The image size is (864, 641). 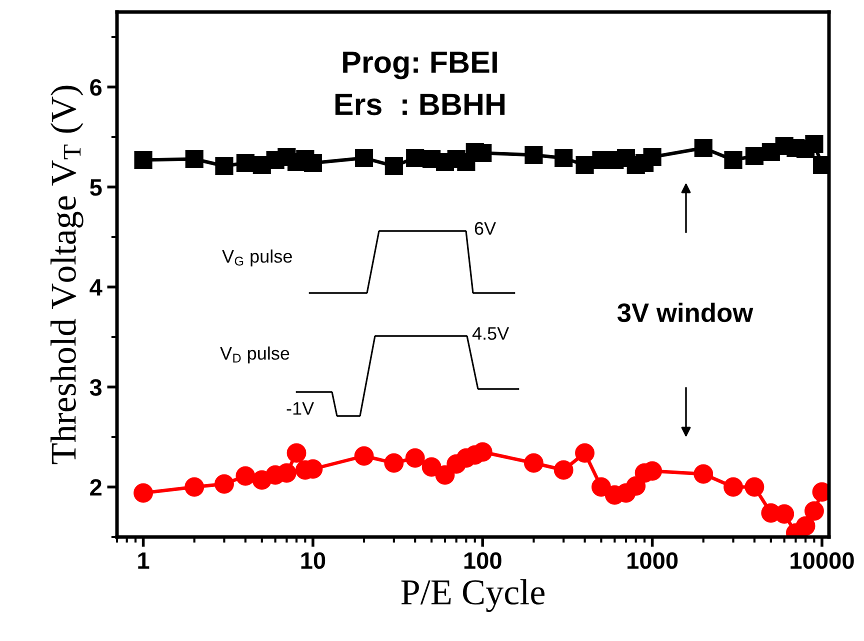 What do you see at coordinates (483, 560) in the screenshot?
I see `x-tick-label: 100` at bounding box center [483, 560].